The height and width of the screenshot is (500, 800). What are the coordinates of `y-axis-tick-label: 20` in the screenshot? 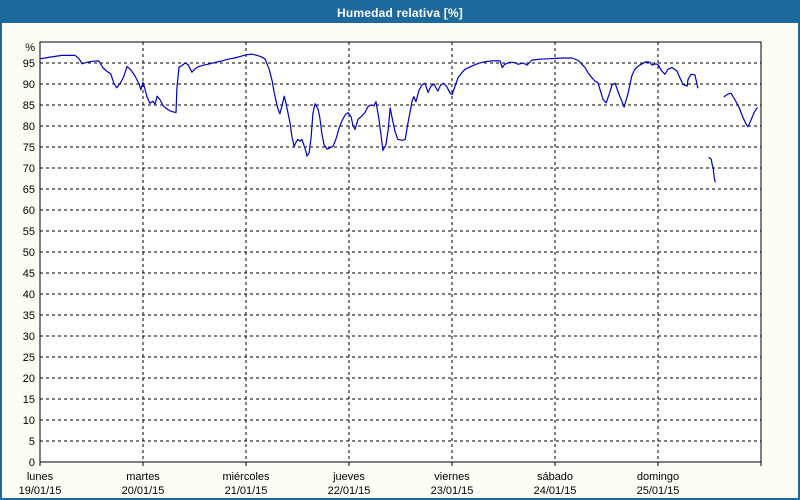 It's located at (29, 379).